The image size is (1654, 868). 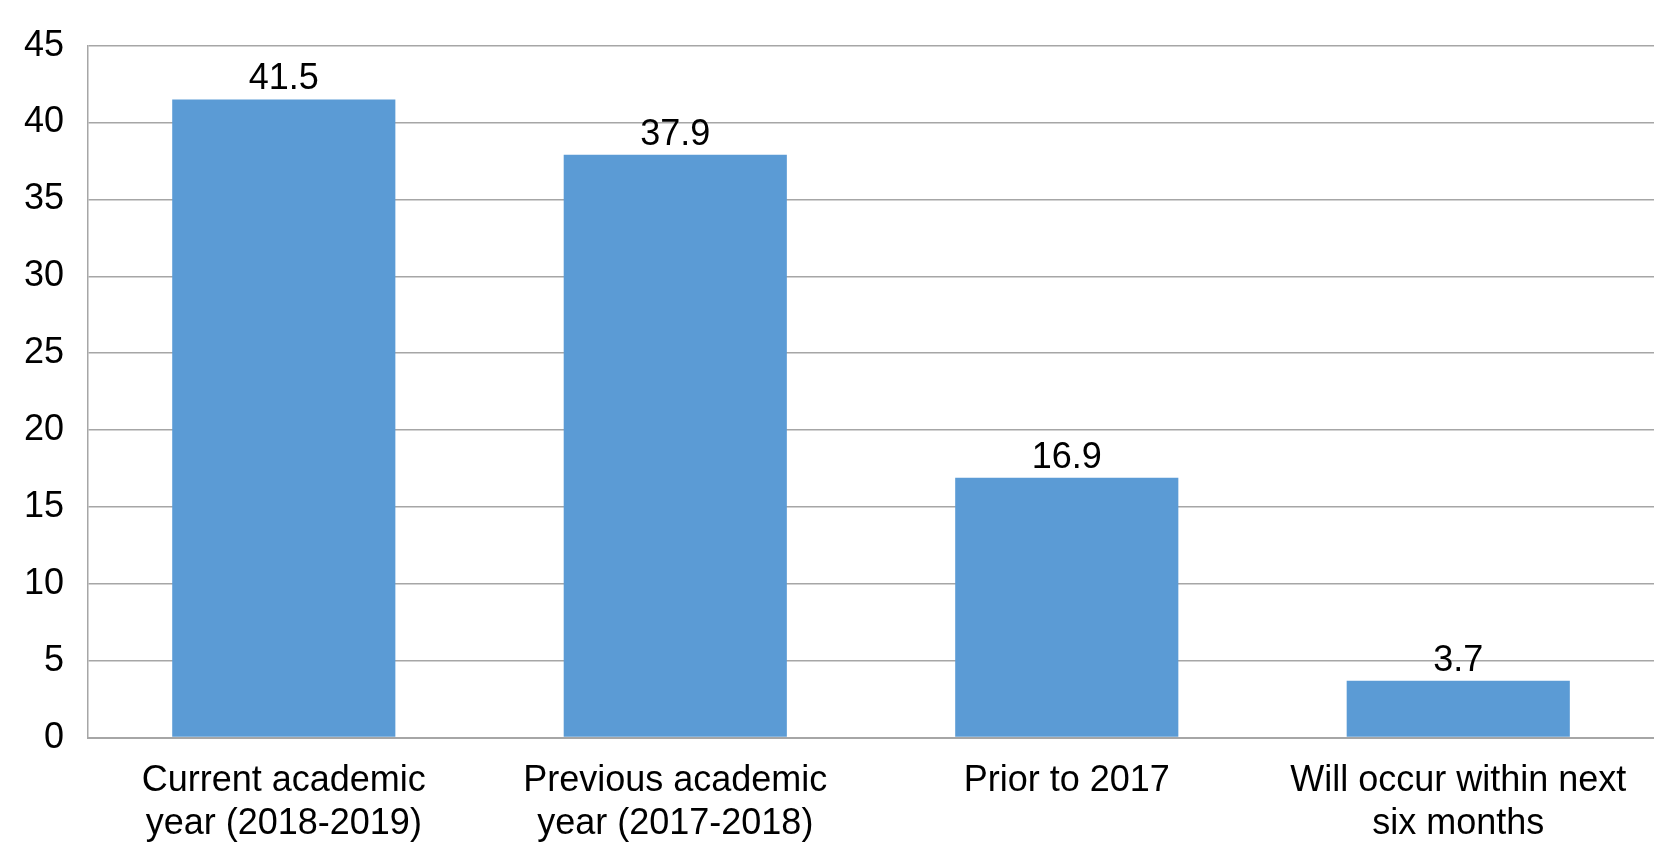 I want to click on y-tick-label: 10, so click(x=44, y=581).